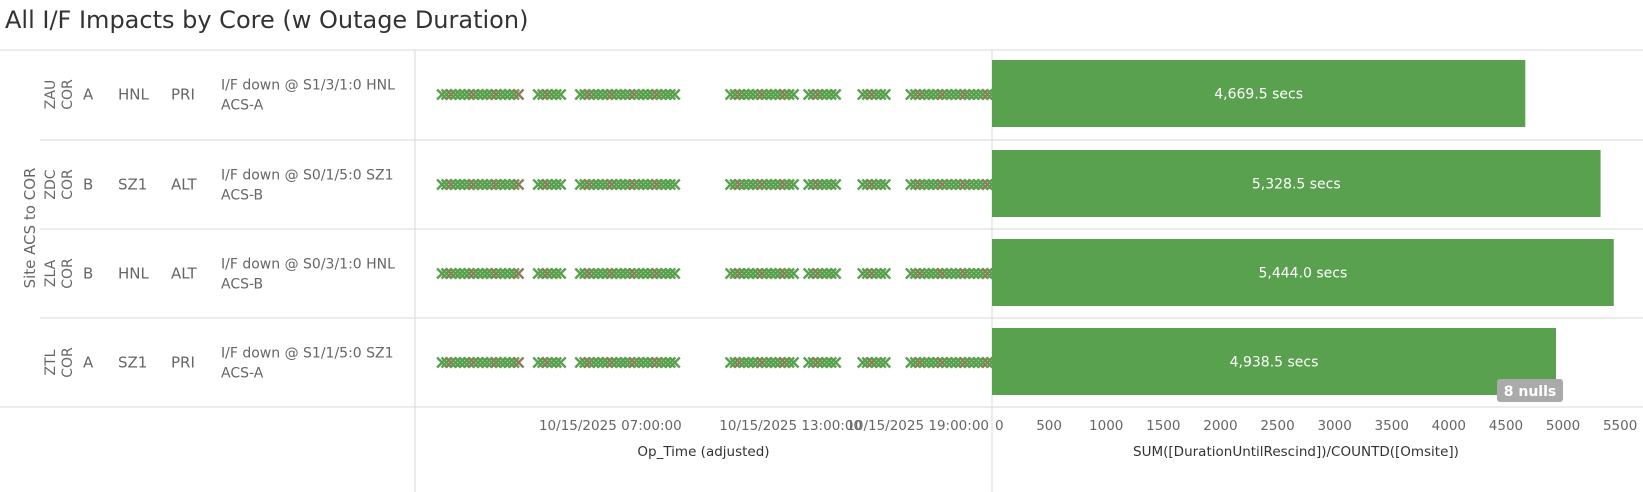 The height and width of the screenshot is (492, 1643). What do you see at coordinates (88, 274) in the screenshot?
I see `row-acs: B` at bounding box center [88, 274].